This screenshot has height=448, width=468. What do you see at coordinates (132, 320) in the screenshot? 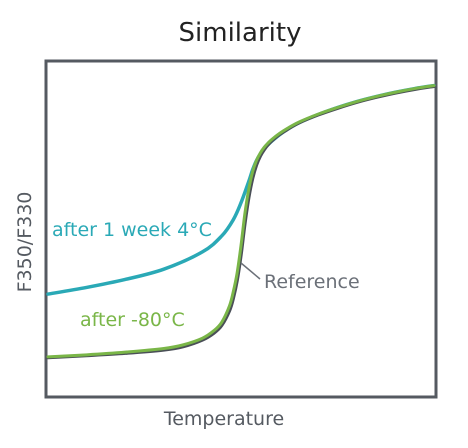
I see `annotation-after-minus-80c: after -80°C` at bounding box center [132, 320].